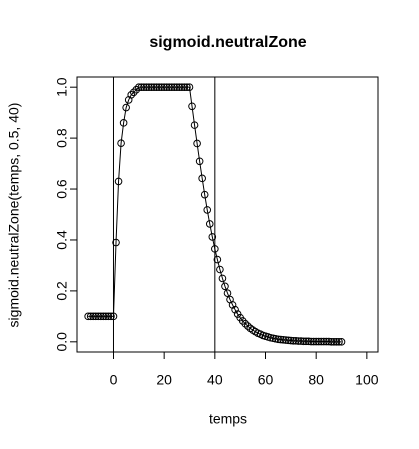 The height and width of the screenshot is (449, 419). Describe the element at coordinates (62, 87) in the screenshot. I see `y-tick-label: 1.0` at that location.